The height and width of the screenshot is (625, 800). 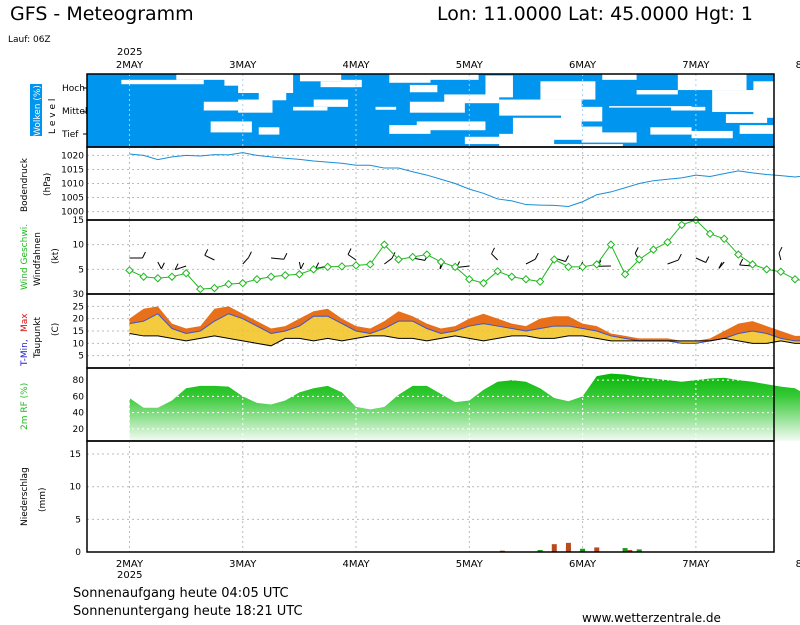 What do you see at coordinates (79, 295) in the screenshot?
I see `temp-tick-label: 30` at bounding box center [79, 295].